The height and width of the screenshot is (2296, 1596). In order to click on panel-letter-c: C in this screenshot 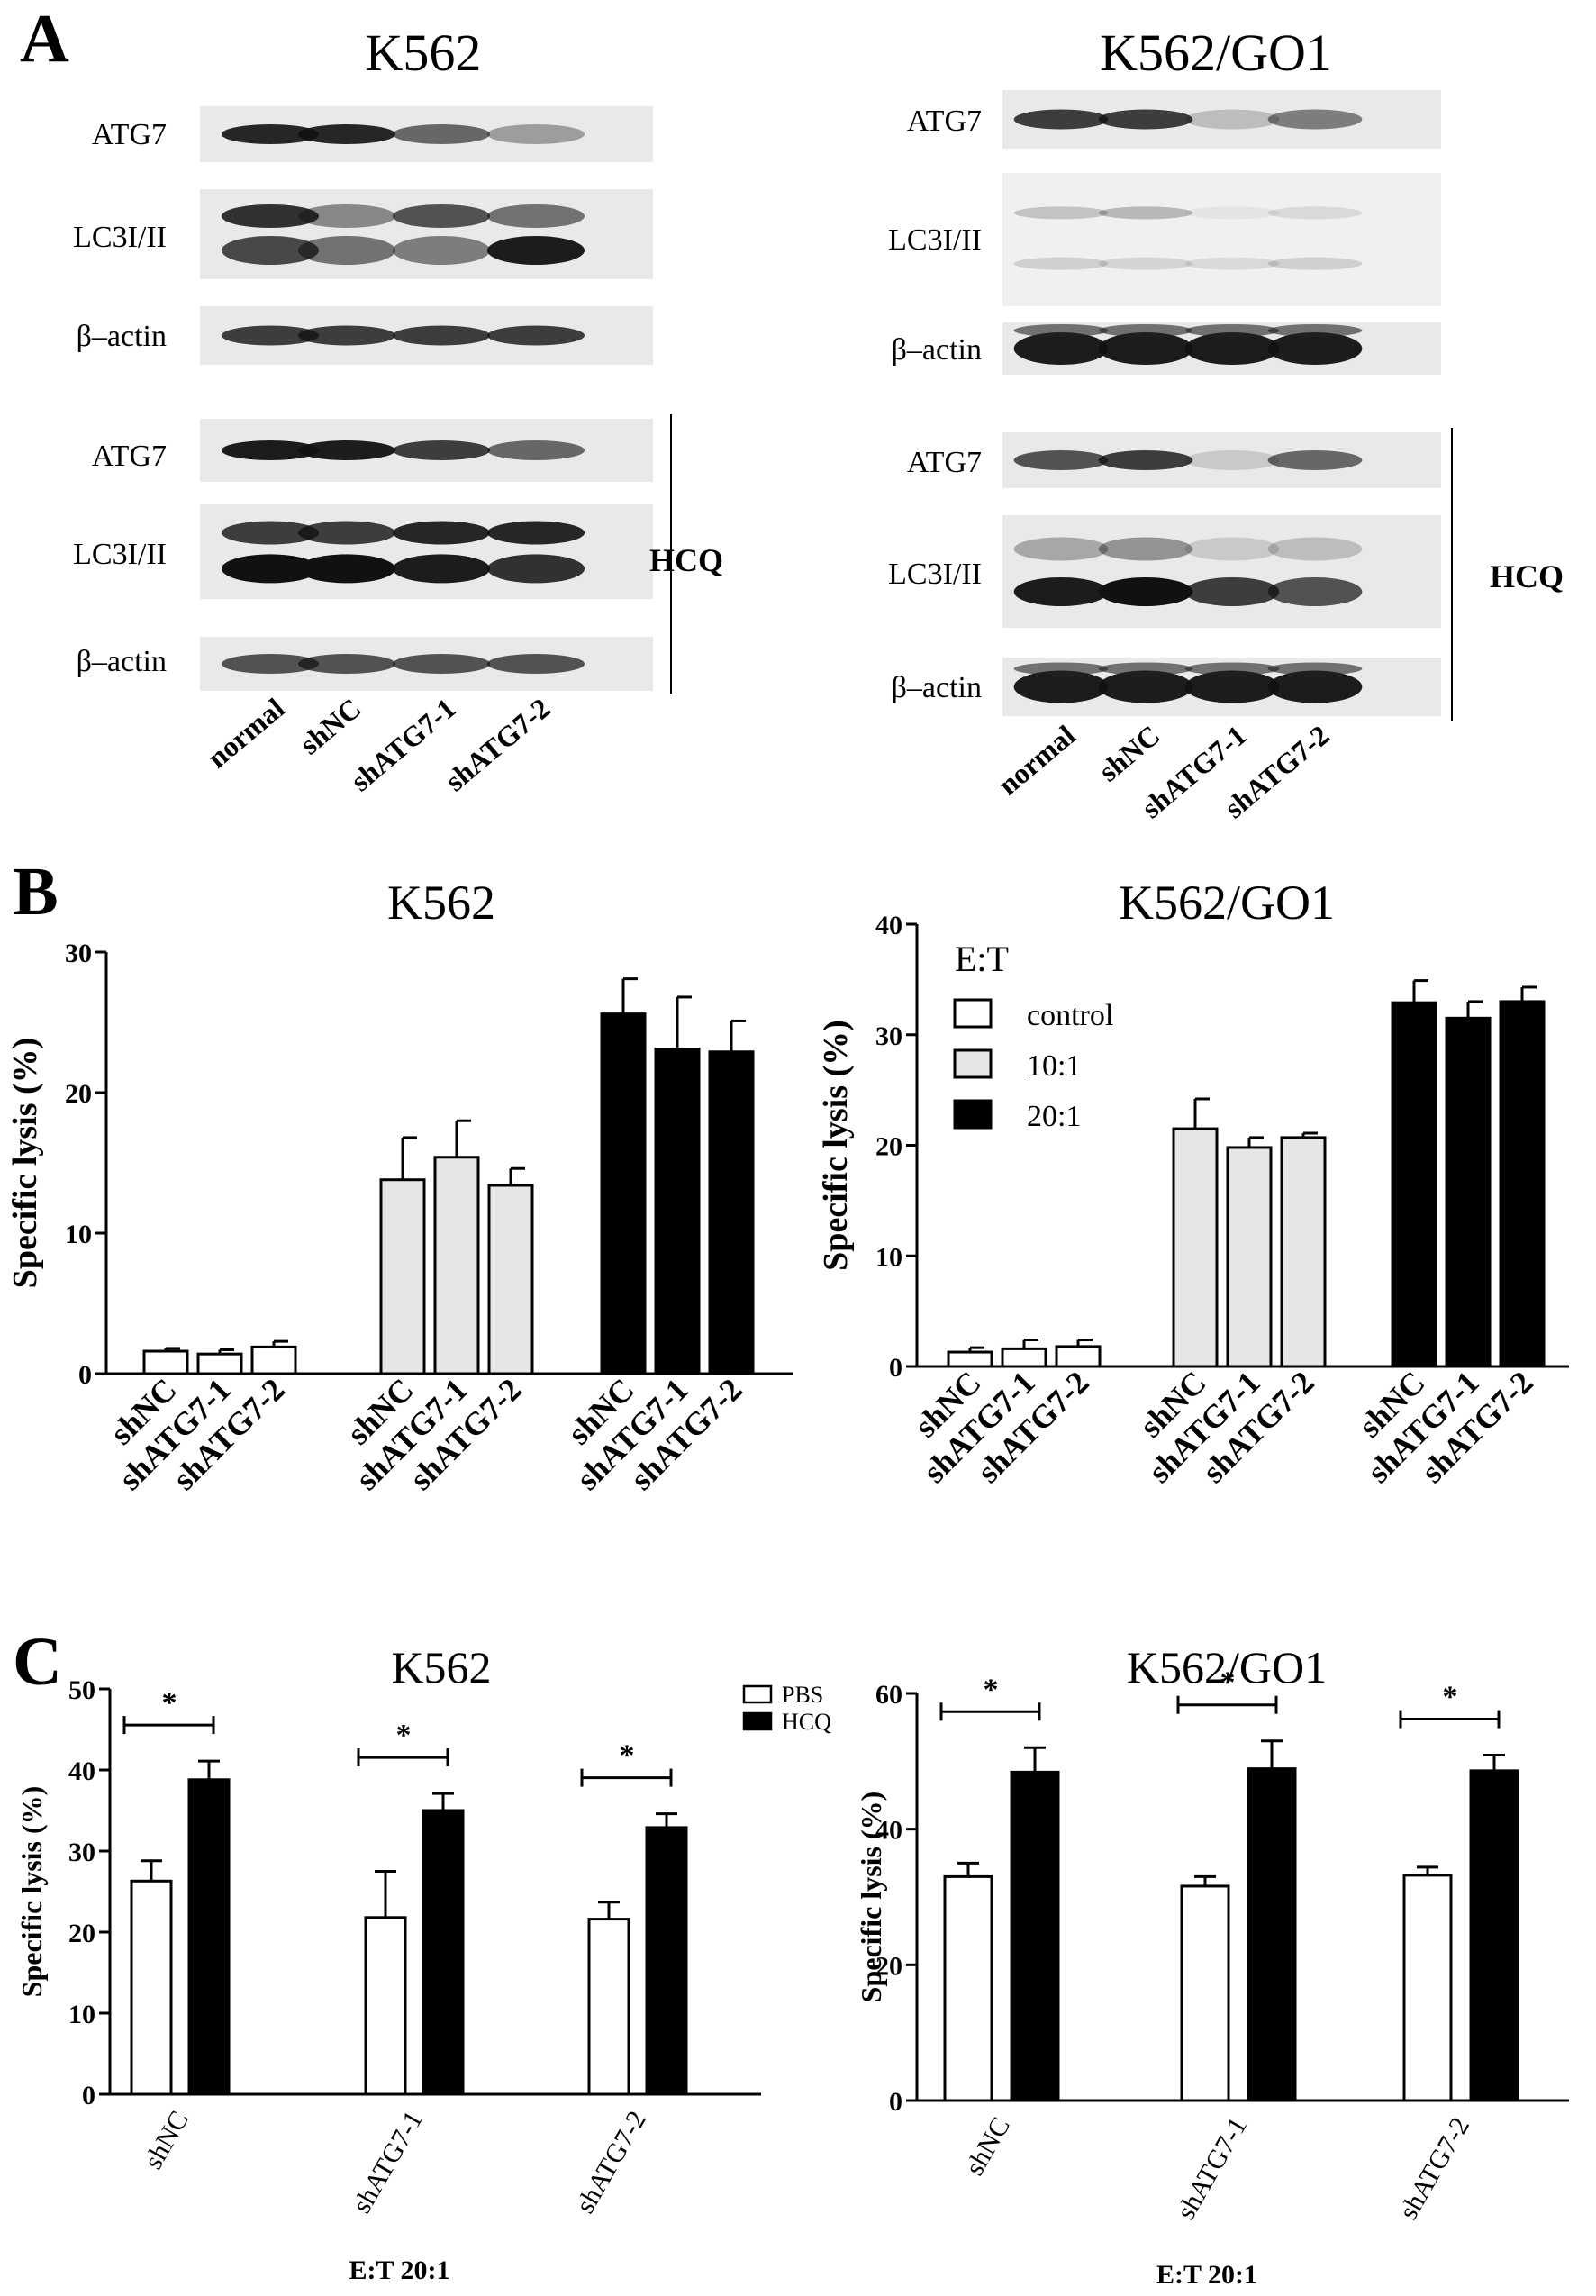, I will do `click(37, 1662)`.